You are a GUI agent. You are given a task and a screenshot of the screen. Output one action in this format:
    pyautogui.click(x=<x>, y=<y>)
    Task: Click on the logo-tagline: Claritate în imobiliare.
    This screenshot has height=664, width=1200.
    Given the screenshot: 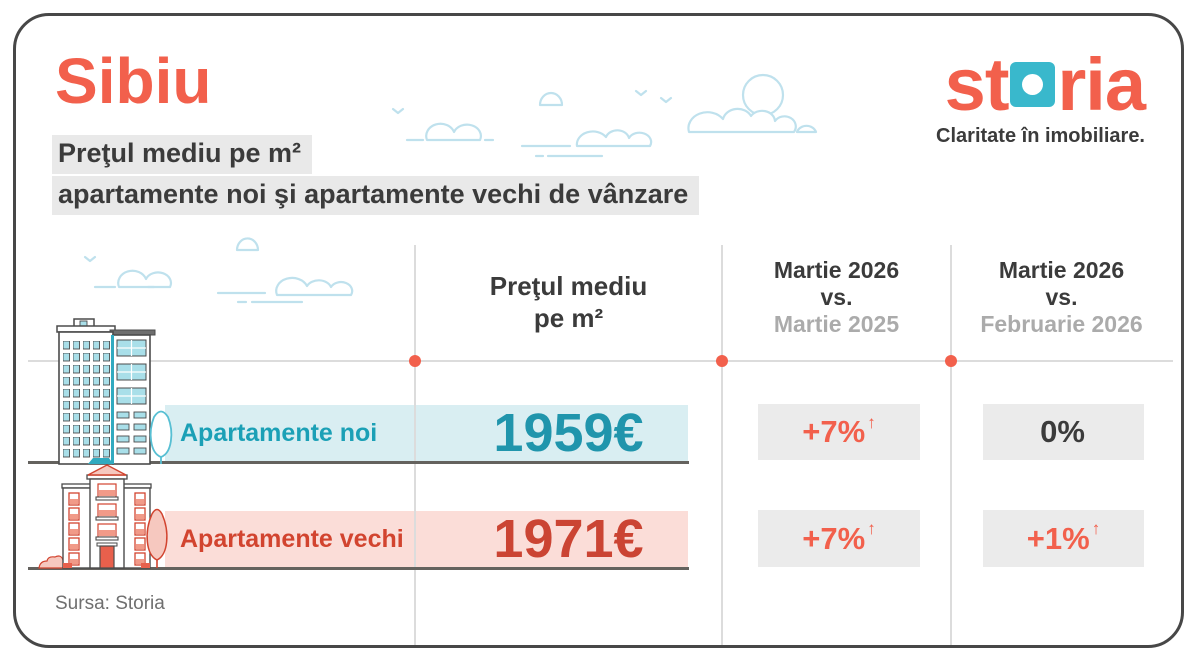 What is the action you would take?
    pyautogui.click(x=1040, y=136)
    